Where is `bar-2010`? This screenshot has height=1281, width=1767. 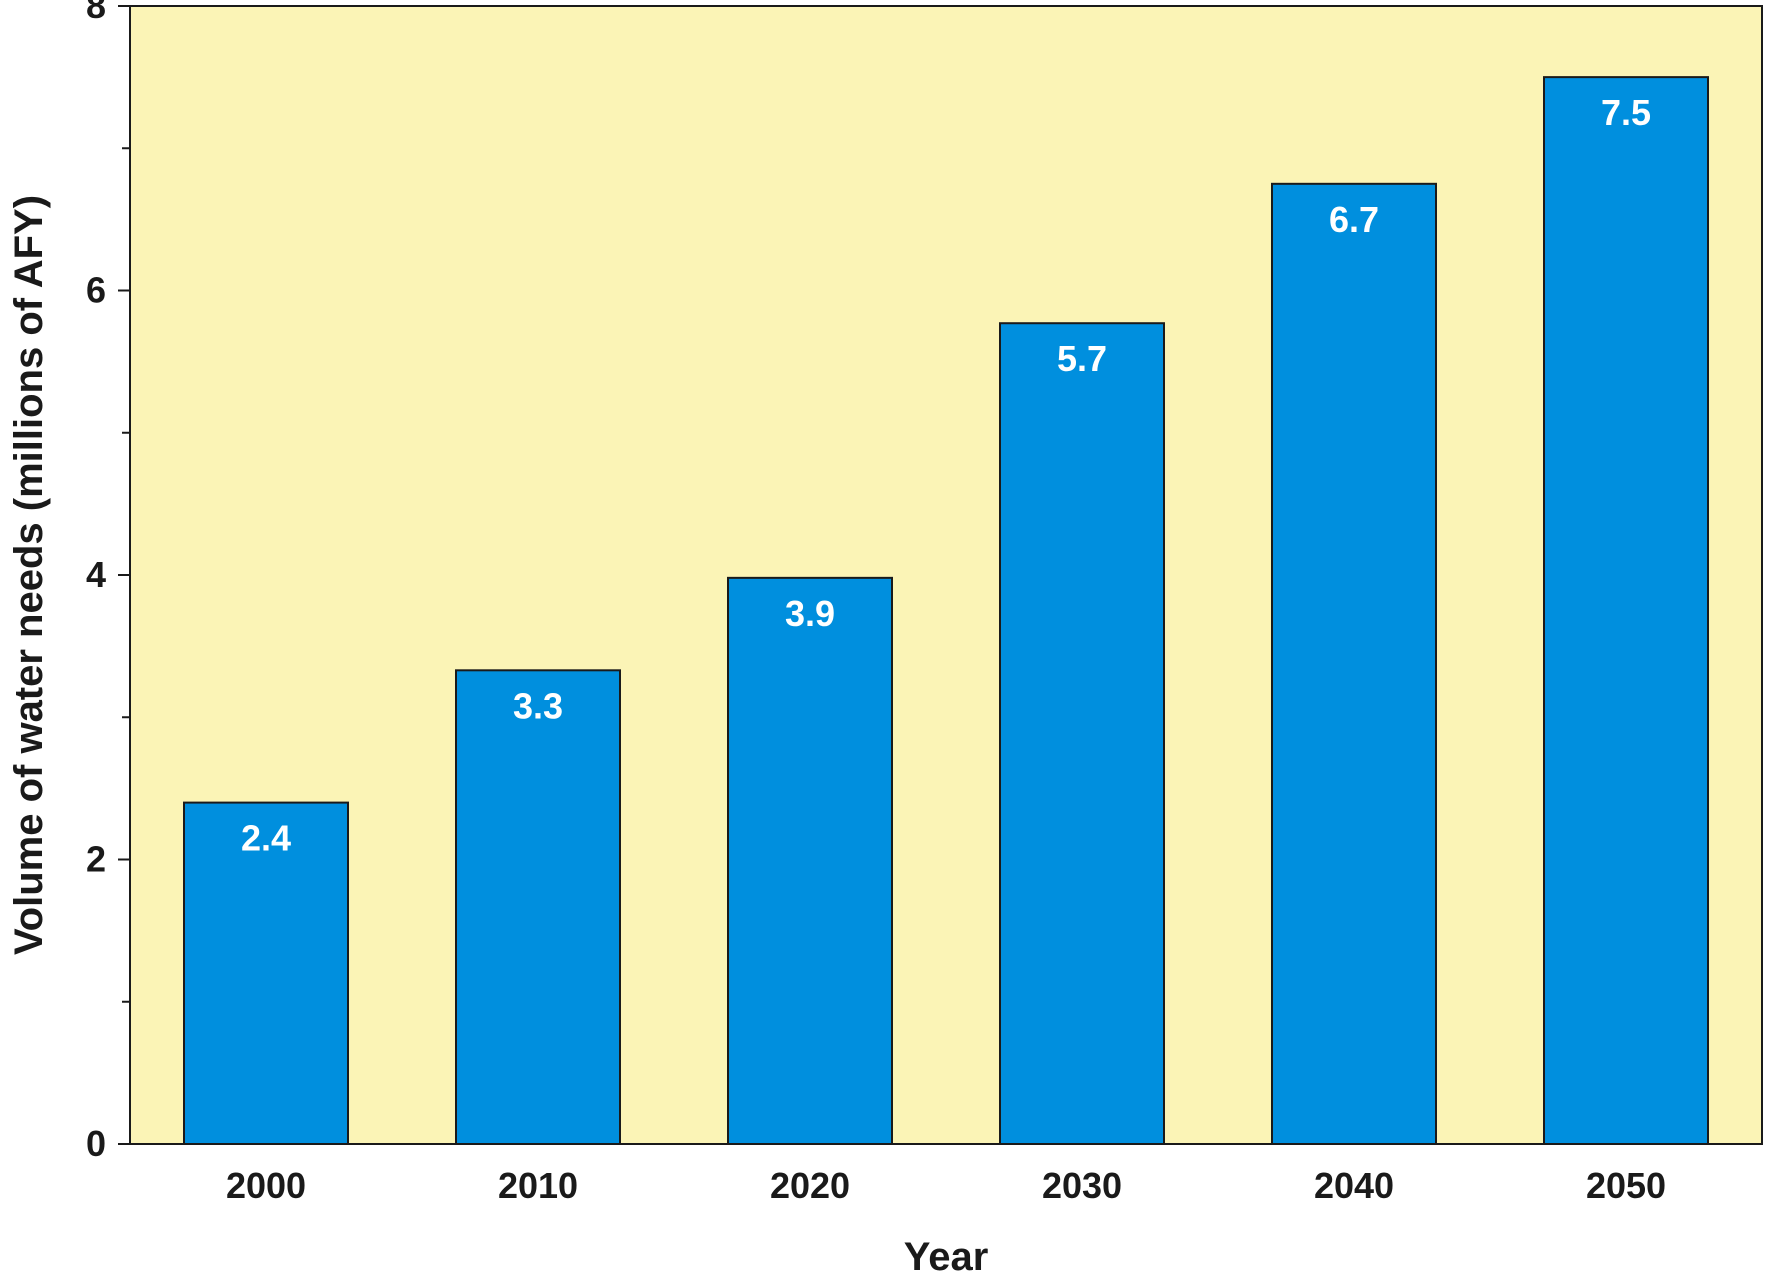
bar-2010 is located at coordinates (538, 907).